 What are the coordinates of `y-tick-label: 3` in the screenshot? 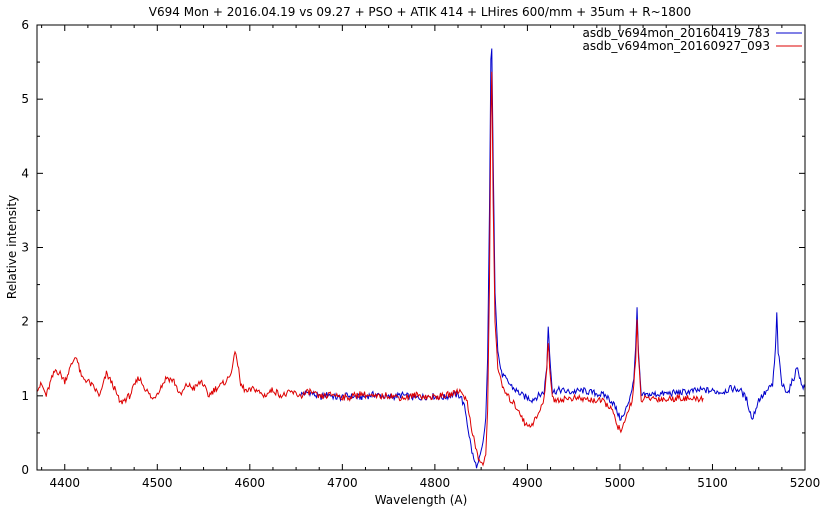 It's located at (25, 248).